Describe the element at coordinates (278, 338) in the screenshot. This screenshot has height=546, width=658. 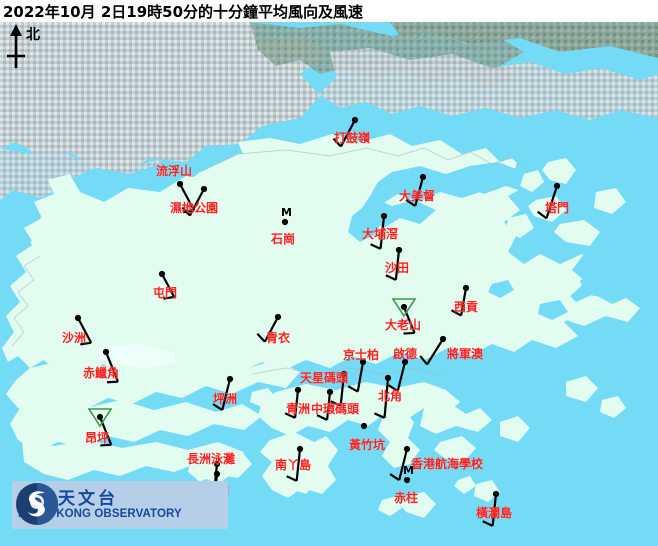
I see `station-label-11: 青衣` at that location.